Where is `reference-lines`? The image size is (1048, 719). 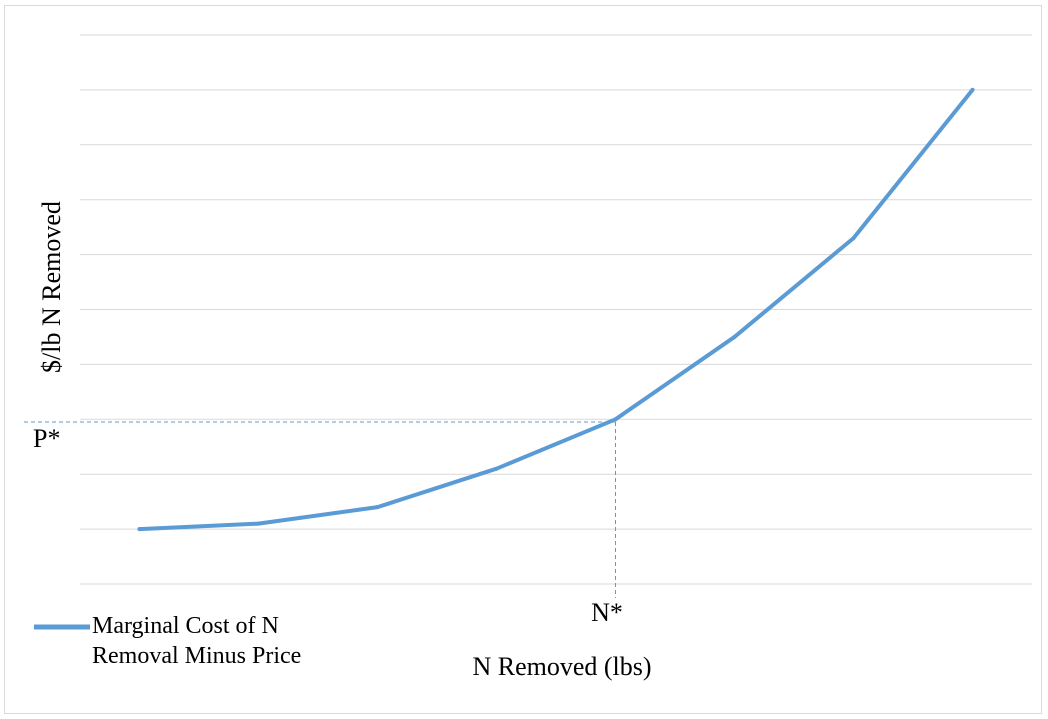 reference-lines is located at coordinates (320, 509).